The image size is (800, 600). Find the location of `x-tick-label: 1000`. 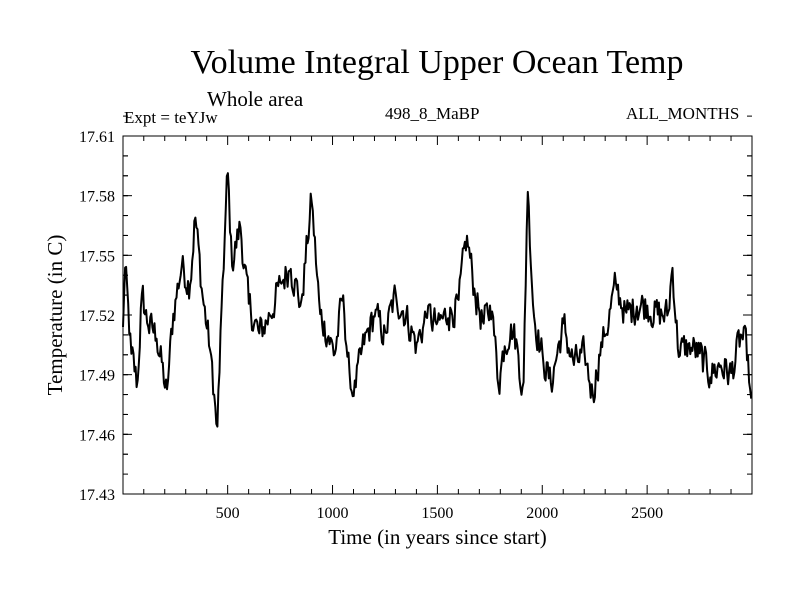

x-tick-label: 1000 is located at coordinates (333, 513).